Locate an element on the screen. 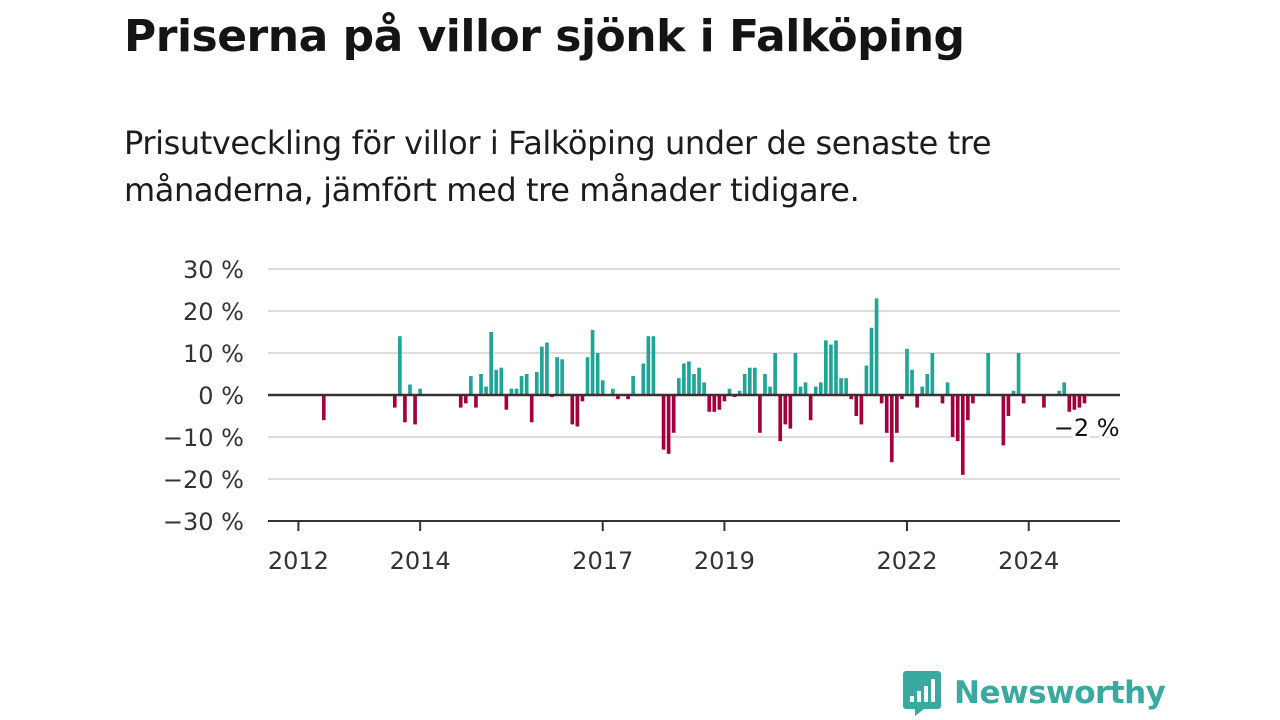 This screenshot has height=720, width=1280. x-tick-label: 2017 is located at coordinates (602, 561).